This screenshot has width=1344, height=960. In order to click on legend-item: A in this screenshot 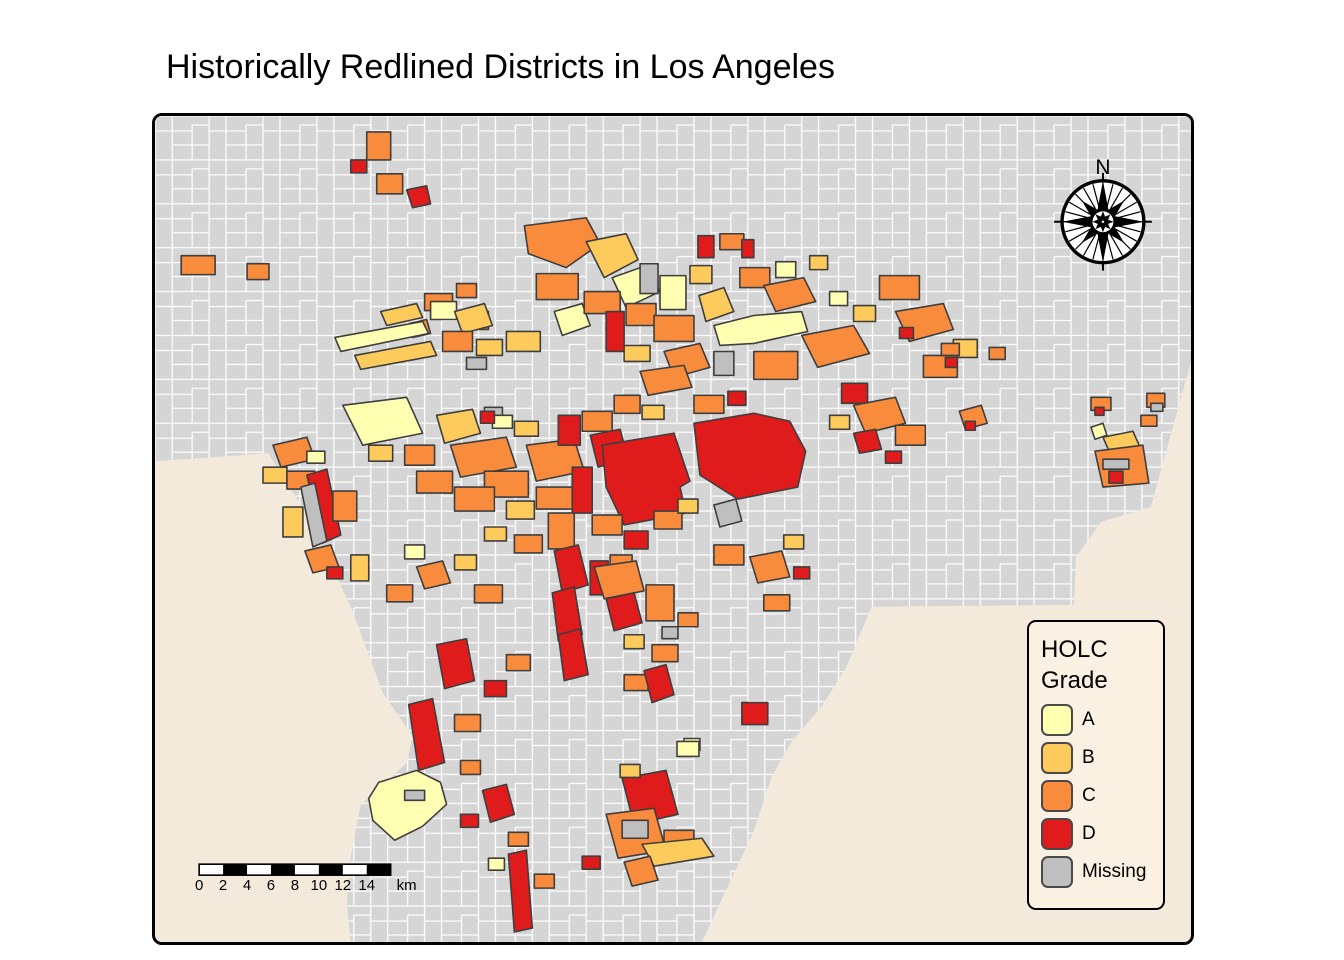, I will do `click(1097, 720)`.